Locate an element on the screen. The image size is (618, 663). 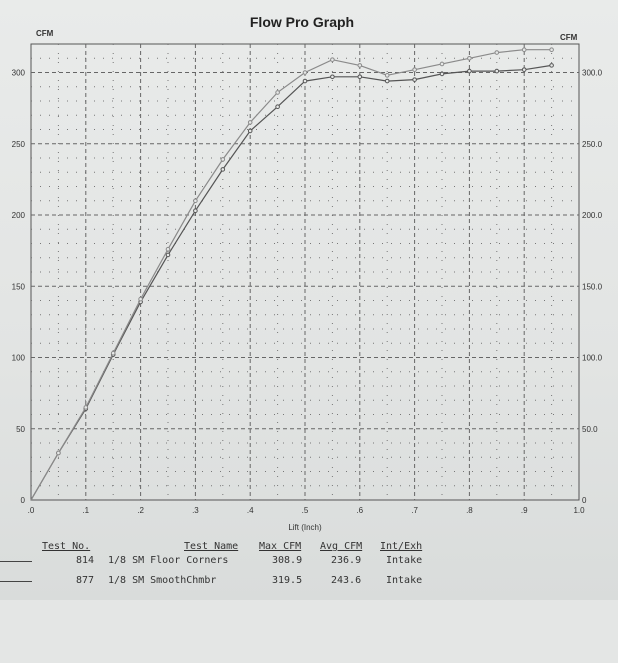
series-1-line-swatch is located at coordinates (16, 561).